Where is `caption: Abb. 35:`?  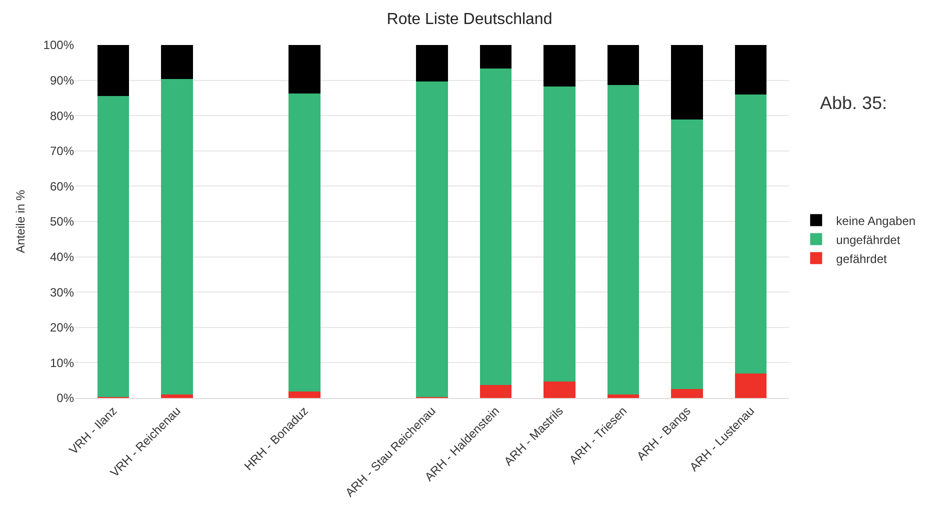
caption: Abb. 35: is located at coordinates (854, 103).